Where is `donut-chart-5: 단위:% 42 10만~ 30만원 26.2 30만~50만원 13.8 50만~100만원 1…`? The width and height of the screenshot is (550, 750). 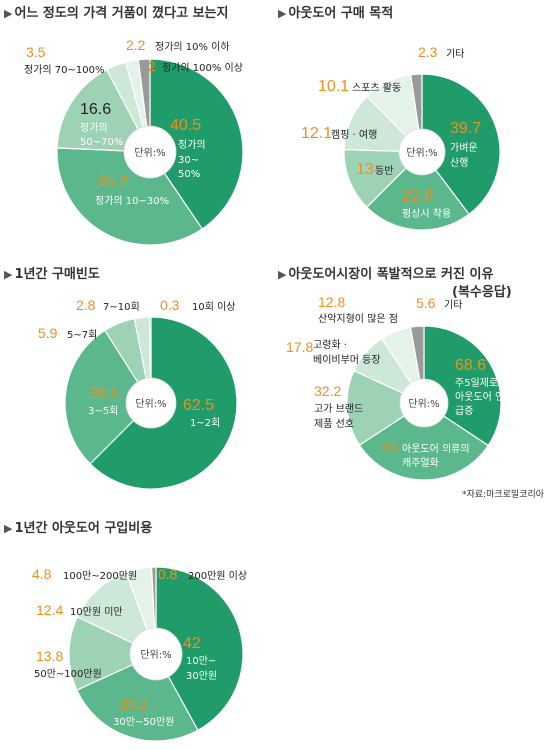 donut-chart-5: 단위:% 42 10만~ 30만원 26.2 30만~50만원 13.8 50만~100만원 1… is located at coordinates (139, 654).